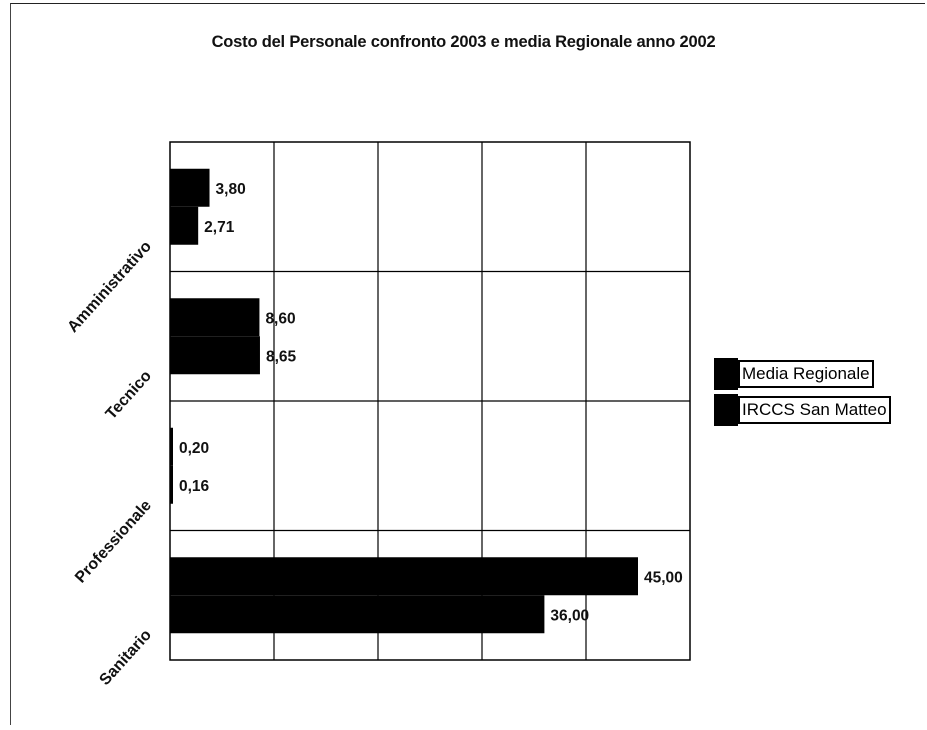 The image size is (927, 730). Describe the element at coordinates (126, 657) in the screenshot. I see `category-label-sanitario: Sanitario` at that location.